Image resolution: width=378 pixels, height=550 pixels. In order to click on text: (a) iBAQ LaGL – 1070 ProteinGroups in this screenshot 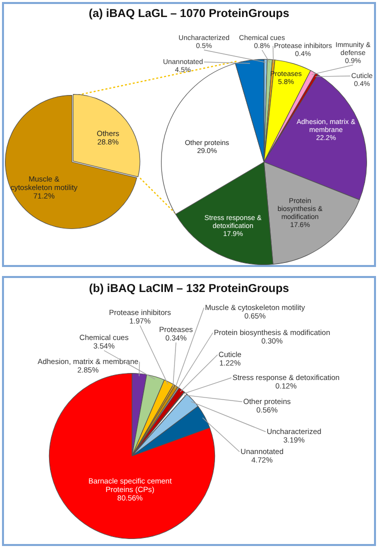, I will do `click(189, 14)`.